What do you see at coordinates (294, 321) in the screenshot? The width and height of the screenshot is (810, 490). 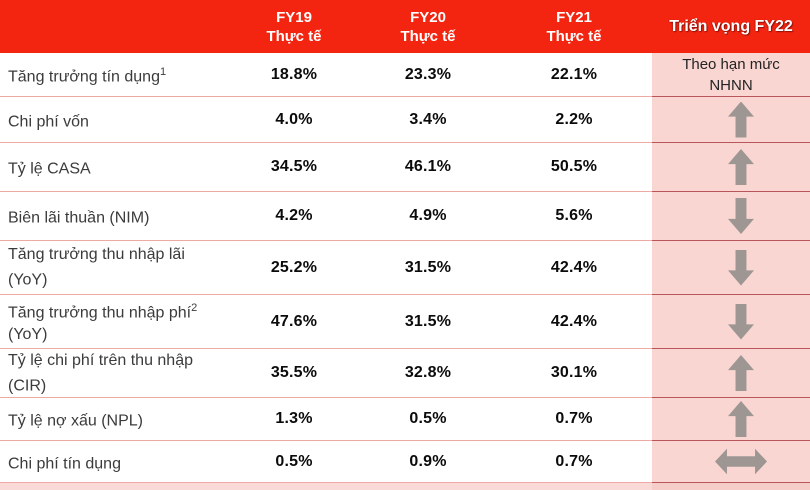 I see `value-fy19: 47.6%` at bounding box center [294, 321].